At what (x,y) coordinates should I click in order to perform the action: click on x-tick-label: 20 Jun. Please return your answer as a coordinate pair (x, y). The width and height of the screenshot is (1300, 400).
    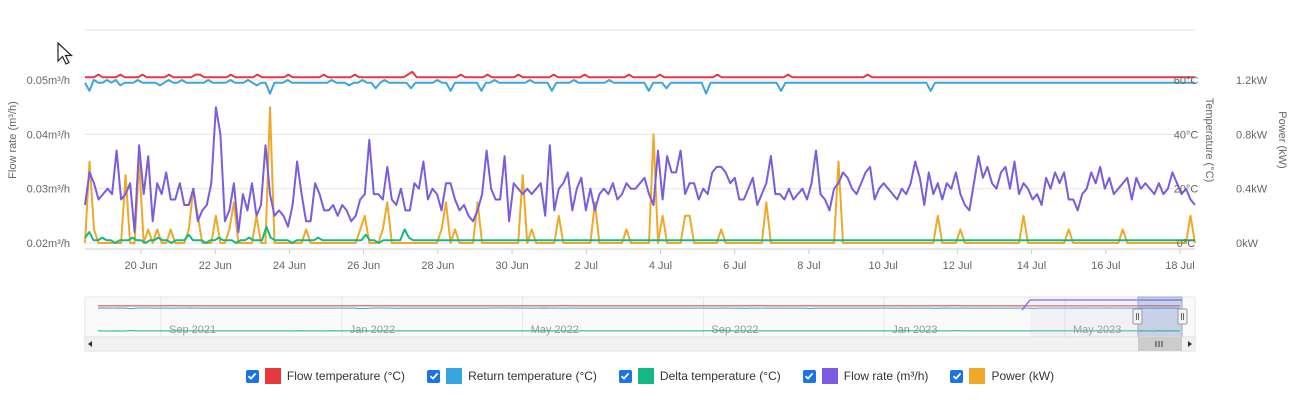
    Looking at the image, I should click on (140, 266).